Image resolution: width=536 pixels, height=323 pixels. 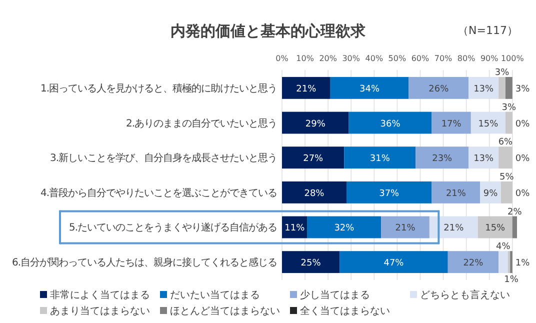 What do you see at coordinates (305, 58) in the screenshot?
I see `x-tick-label: 10%` at bounding box center [305, 58].